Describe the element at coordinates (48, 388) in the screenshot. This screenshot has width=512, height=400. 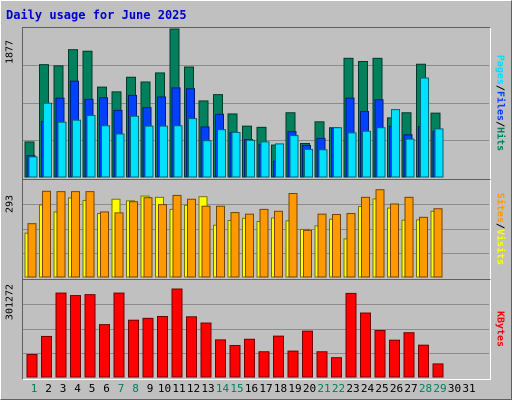
I see `day-label: 2` at that location.